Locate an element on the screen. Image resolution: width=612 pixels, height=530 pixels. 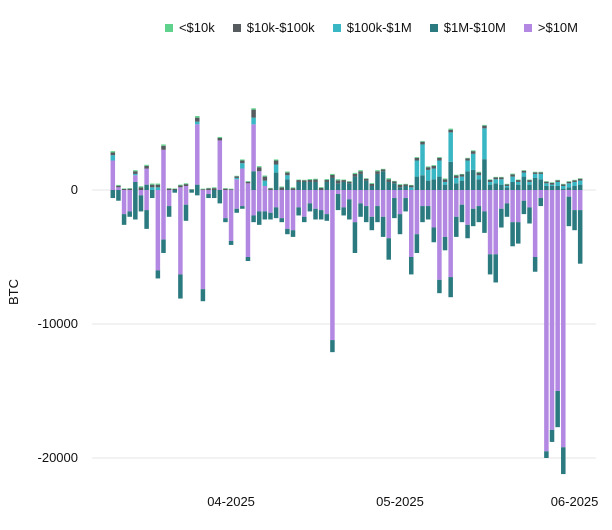
y-tick-label: -20000 is located at coordinates (58, 457).